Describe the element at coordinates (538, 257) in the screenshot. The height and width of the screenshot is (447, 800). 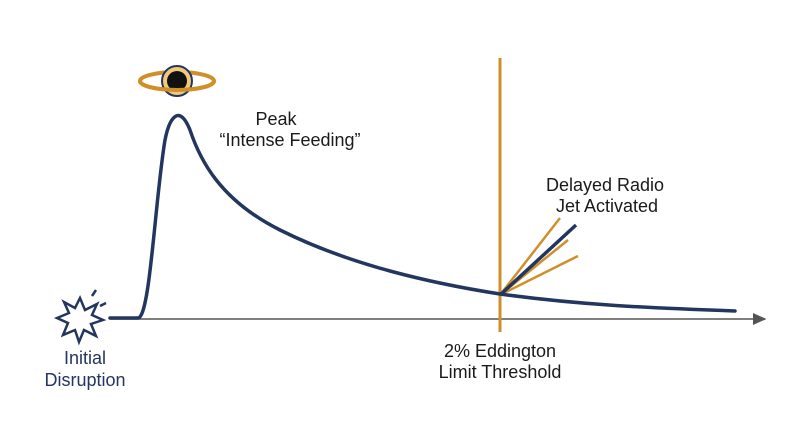
I see `jet-lines` at that location.